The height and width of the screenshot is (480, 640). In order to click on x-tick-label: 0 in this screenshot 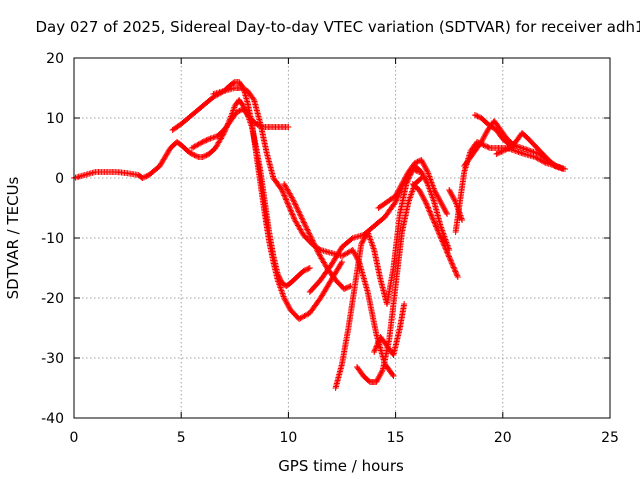, I will do `click(74, 438)`.